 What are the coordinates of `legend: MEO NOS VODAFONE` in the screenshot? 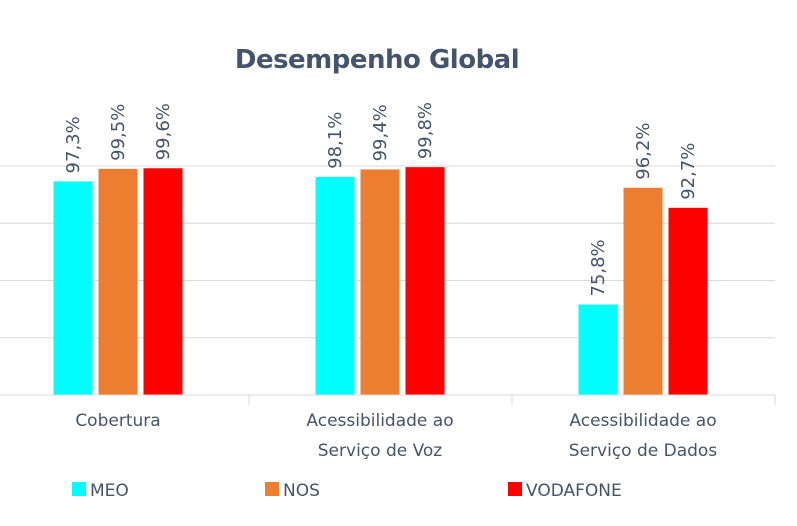 It's located at (347, 491).